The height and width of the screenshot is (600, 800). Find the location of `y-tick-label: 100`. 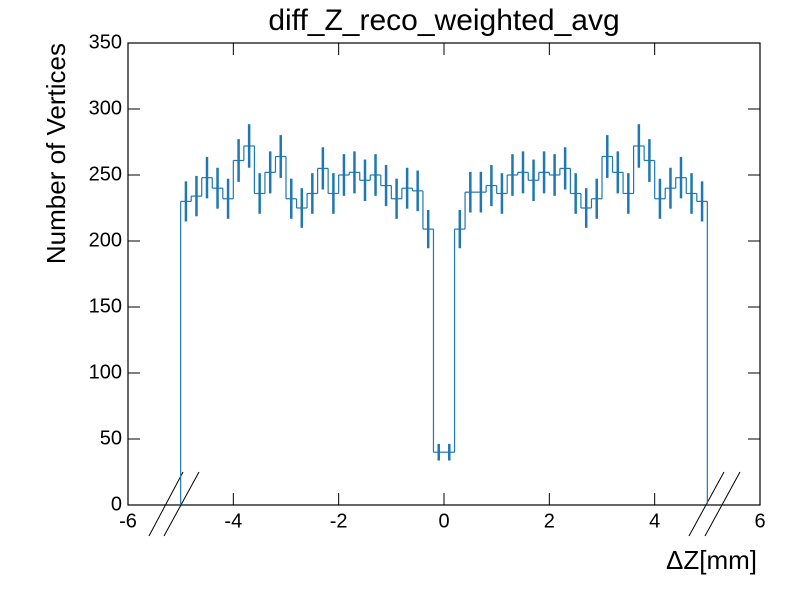

y-tick-label: 100 is located at coordinates (105, 372).